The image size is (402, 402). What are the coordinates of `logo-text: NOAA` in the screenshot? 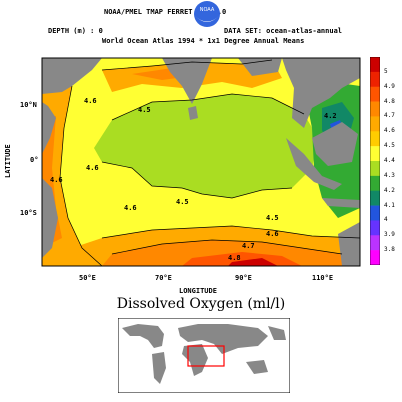 It's located at (207, 10).